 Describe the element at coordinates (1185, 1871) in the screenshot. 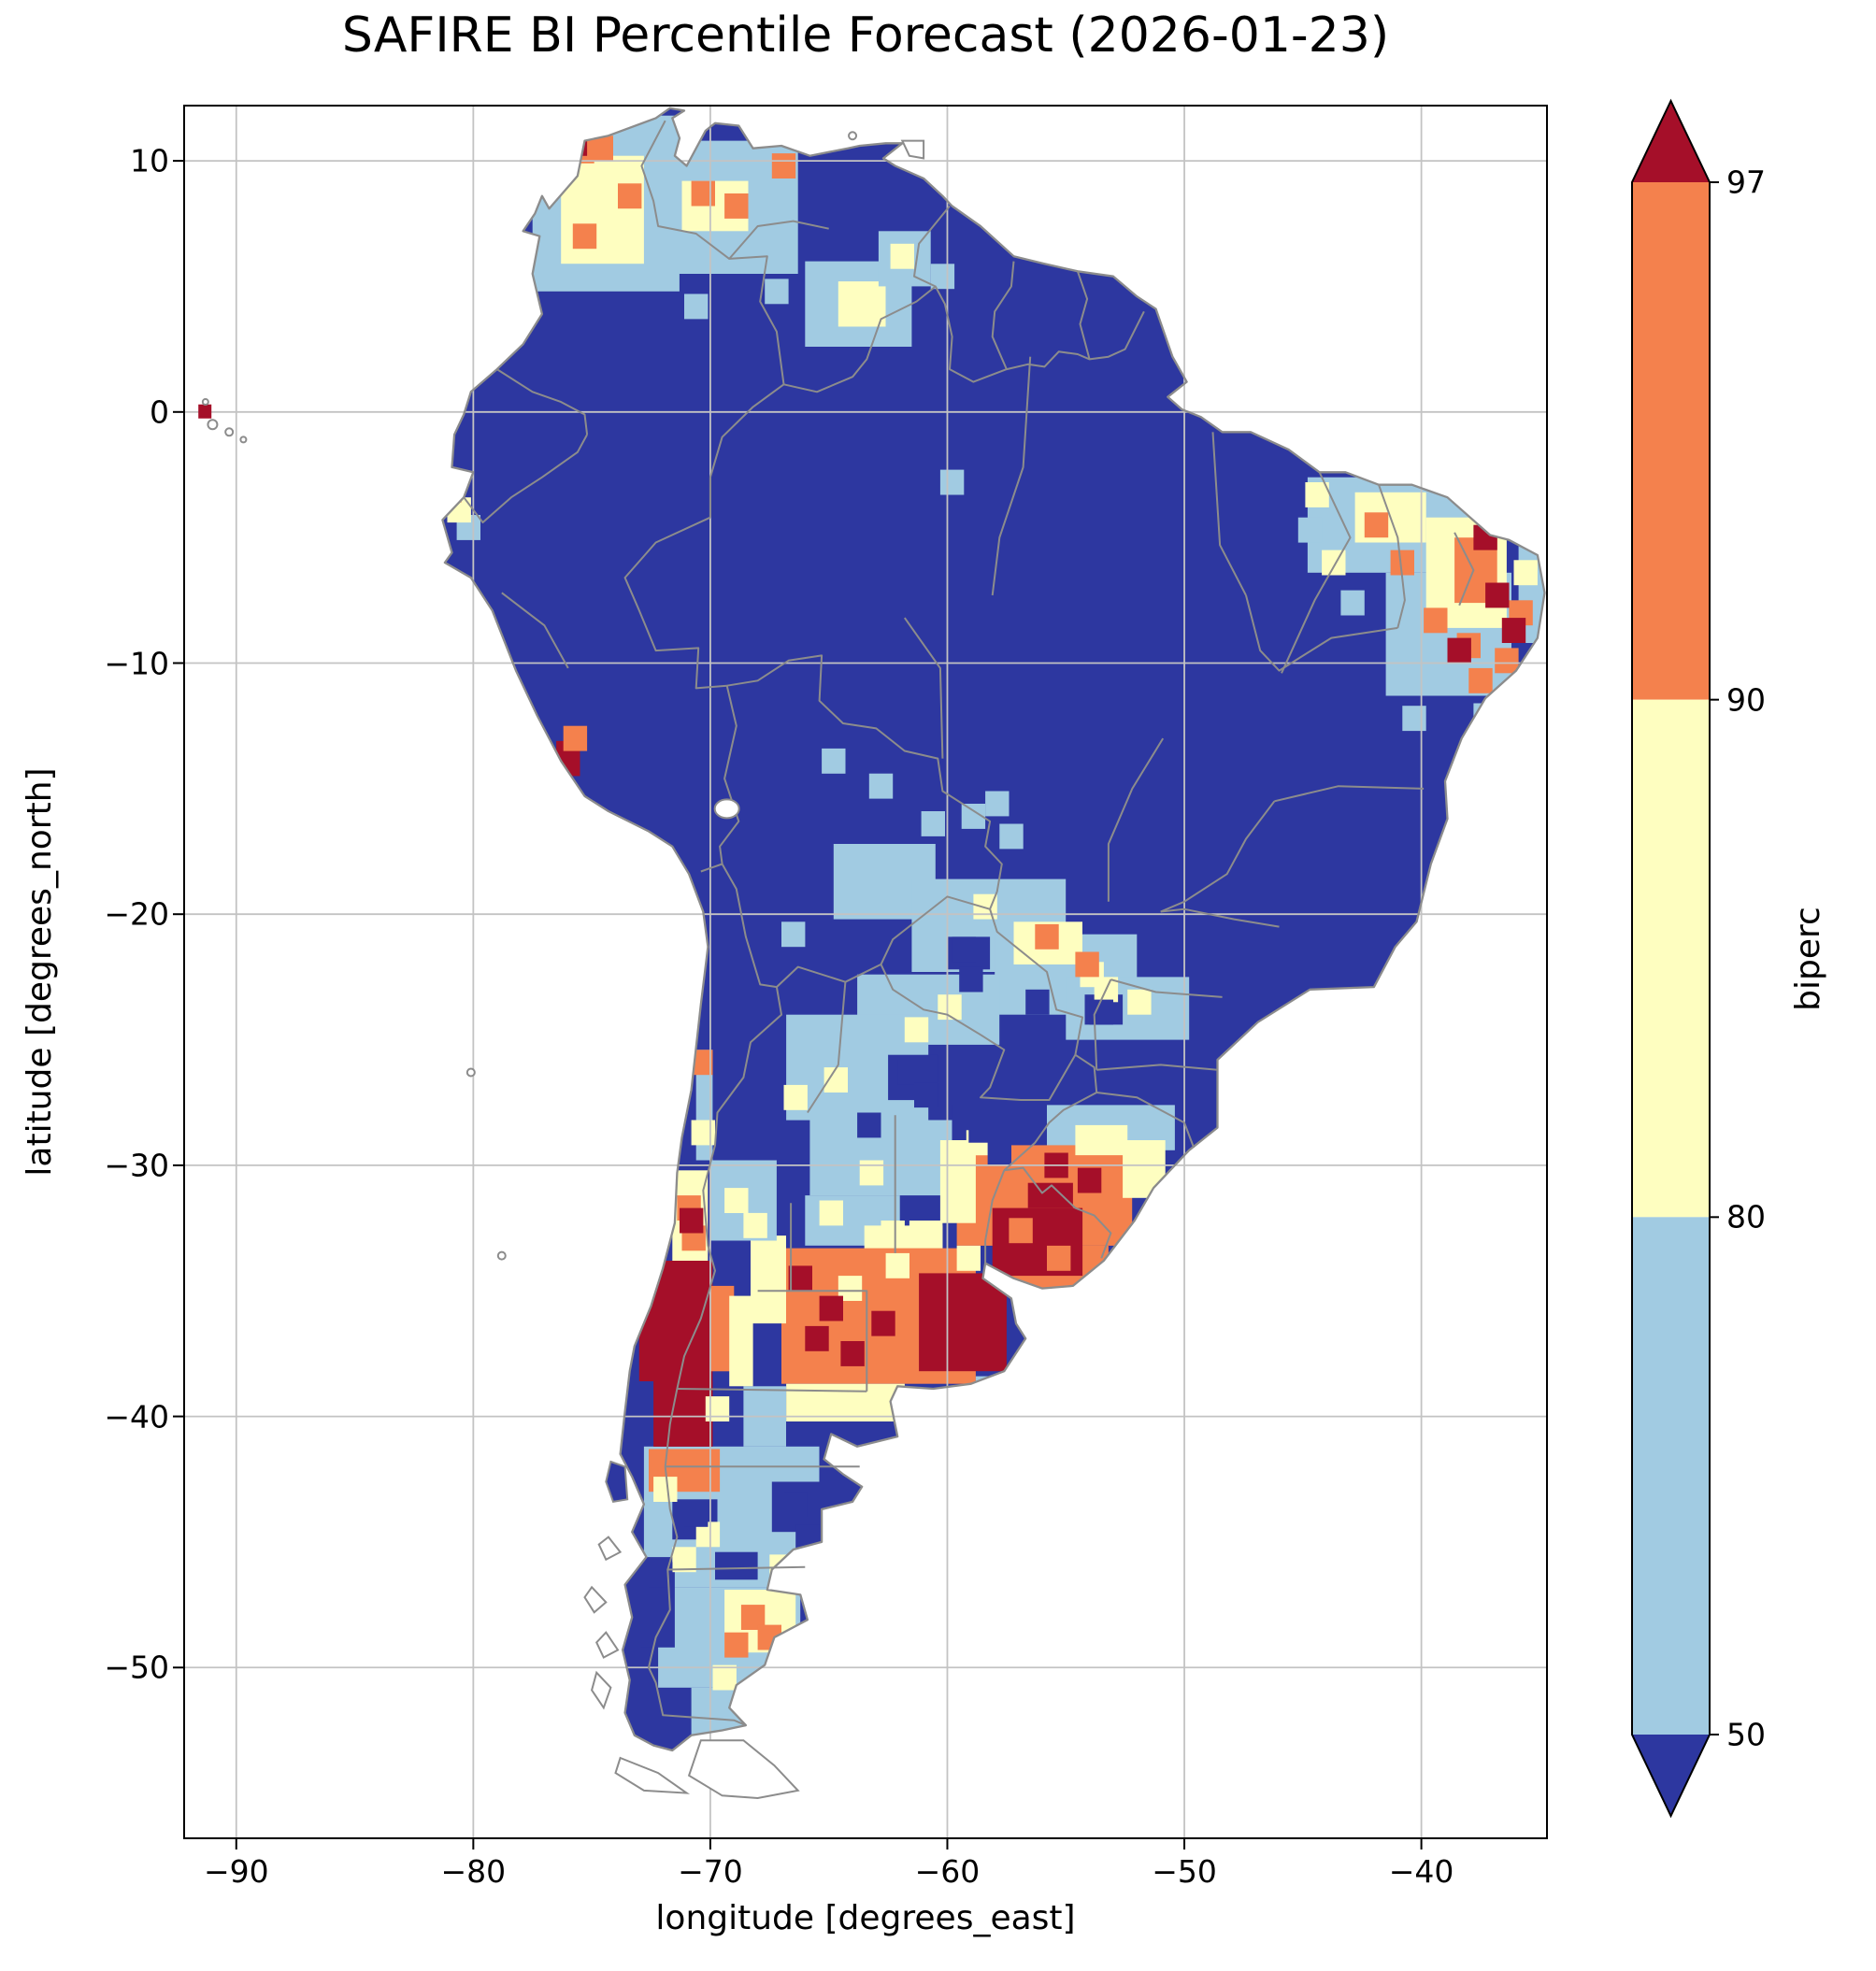

I see `x-tick-label: −50` at that location.